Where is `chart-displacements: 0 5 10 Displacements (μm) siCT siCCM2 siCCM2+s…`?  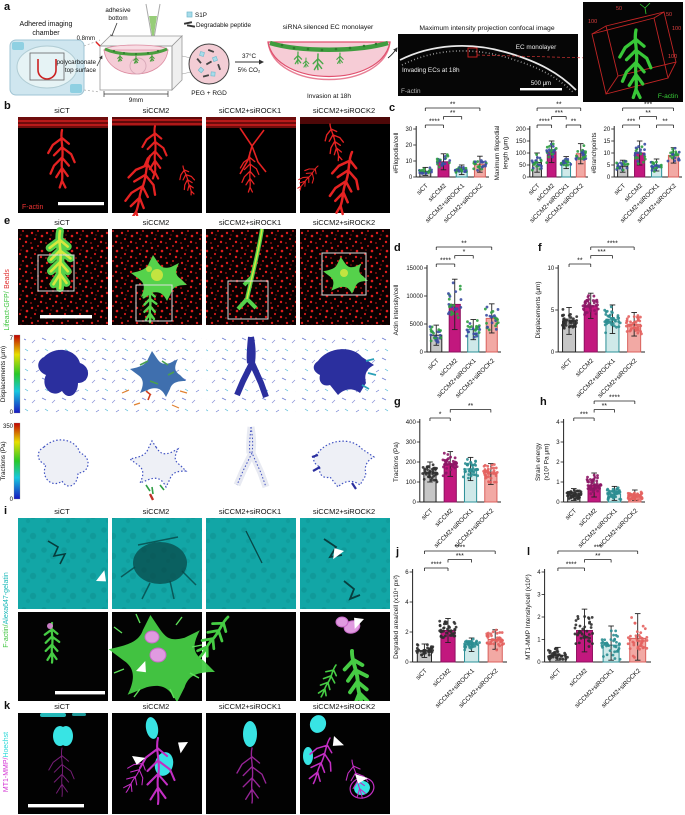
chart-displacements: 0 5 10 Displacements (μm) siCT siCCM2 siCCM2+s… is located at coordinates (591, 320).